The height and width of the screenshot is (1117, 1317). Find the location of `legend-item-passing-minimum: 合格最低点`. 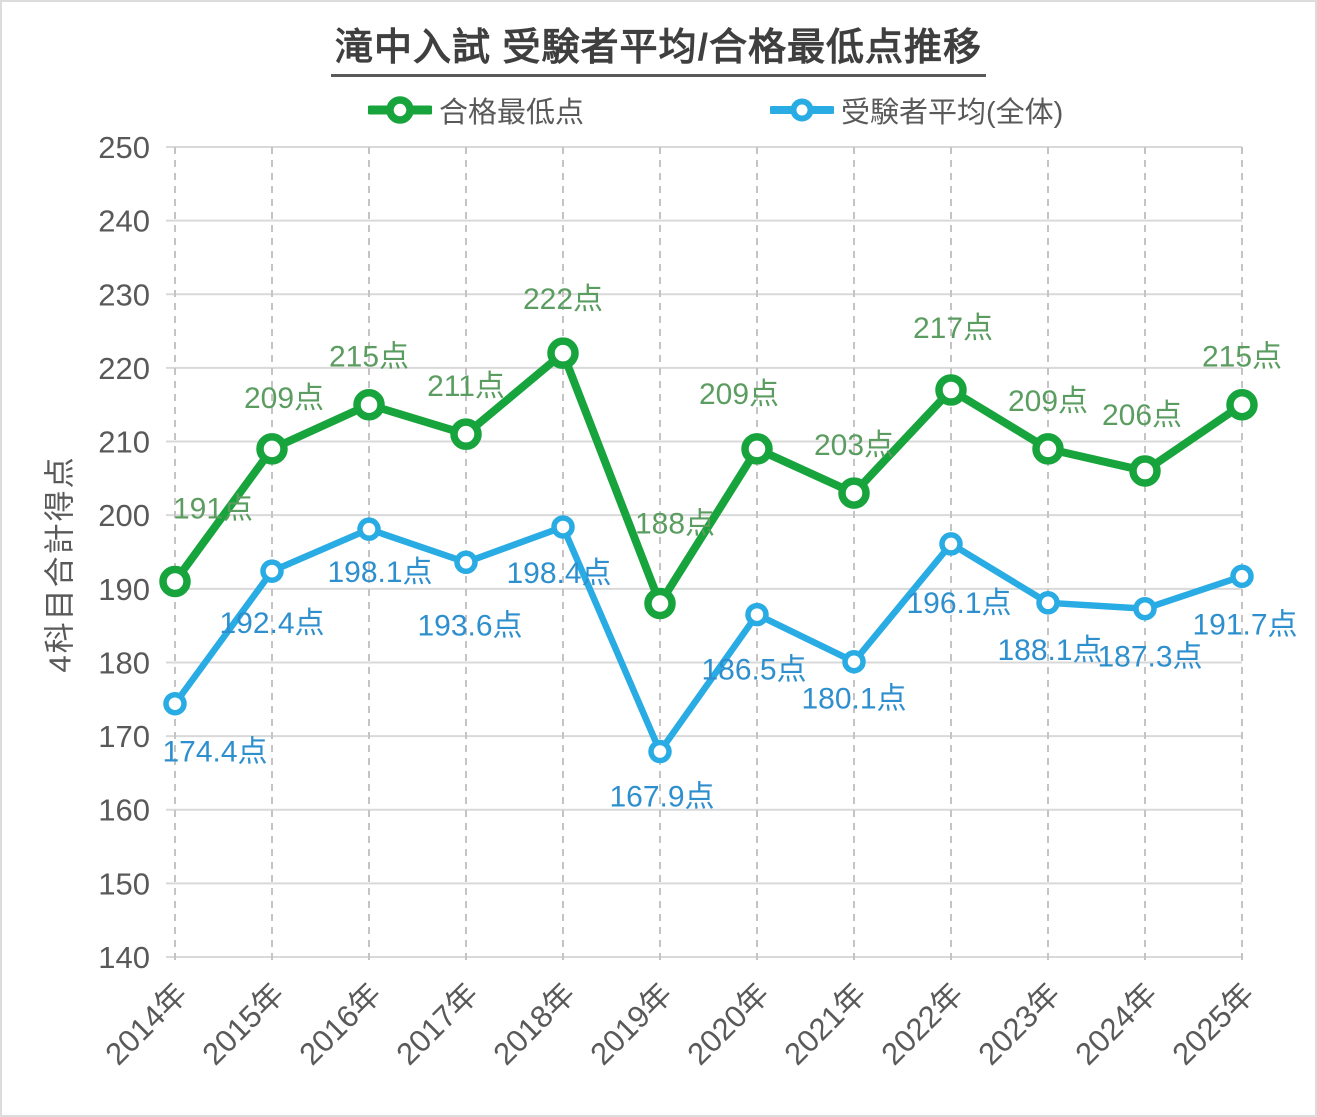

legend-item-passing-minimum: 合格最低点 is located at coordinates (476, 110).